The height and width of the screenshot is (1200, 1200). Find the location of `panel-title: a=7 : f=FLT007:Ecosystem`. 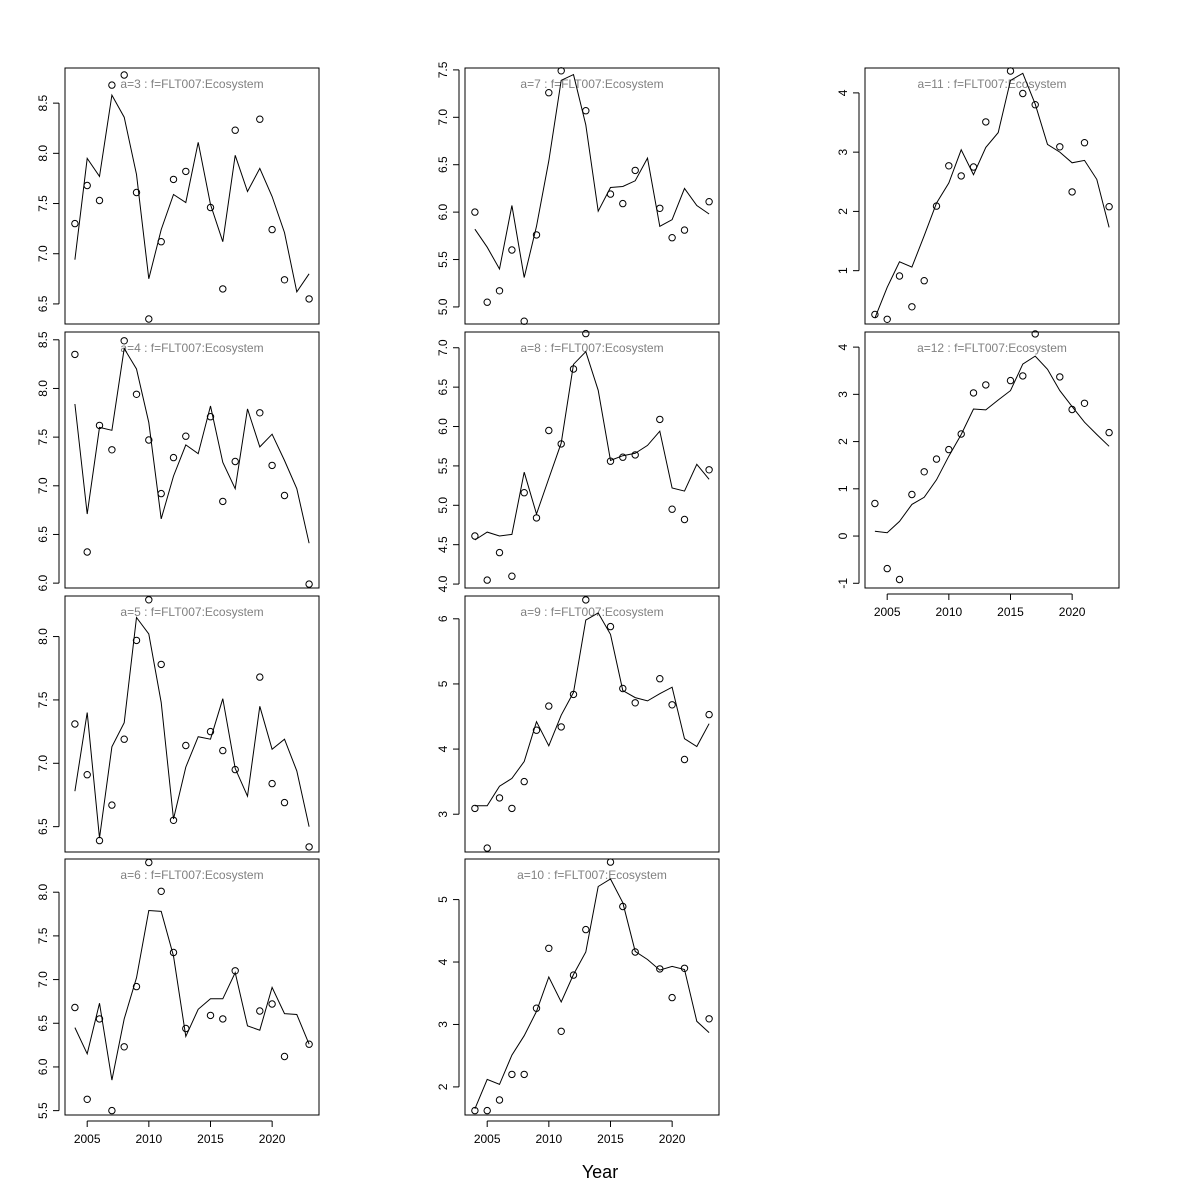

panel-title: a=7 : f=FLT007:Ecosystem is located at coordinates (591, 84).